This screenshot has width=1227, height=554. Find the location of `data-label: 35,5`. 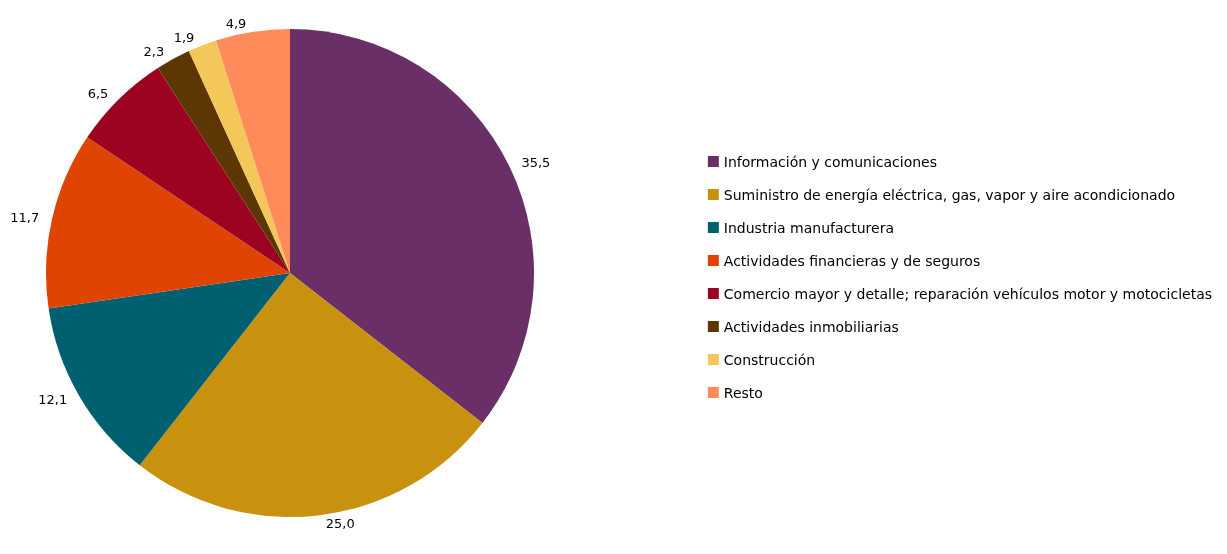

data-label: 35,5 is located at coordinates (536, 162).